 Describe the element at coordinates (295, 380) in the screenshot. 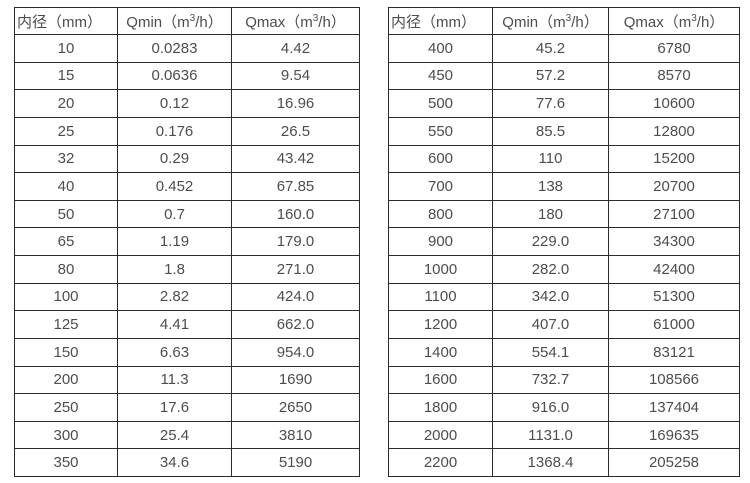

I see `table-cell: 1690` at that location.